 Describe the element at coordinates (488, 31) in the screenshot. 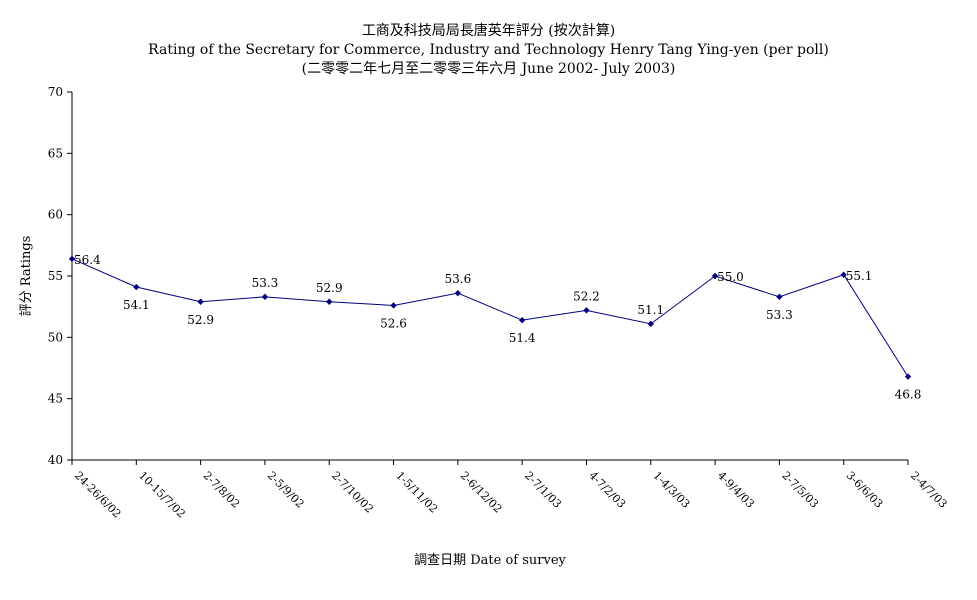

I see `chart-title: 工商及科技局局長唐英年評分 (按次計算)` at that location.